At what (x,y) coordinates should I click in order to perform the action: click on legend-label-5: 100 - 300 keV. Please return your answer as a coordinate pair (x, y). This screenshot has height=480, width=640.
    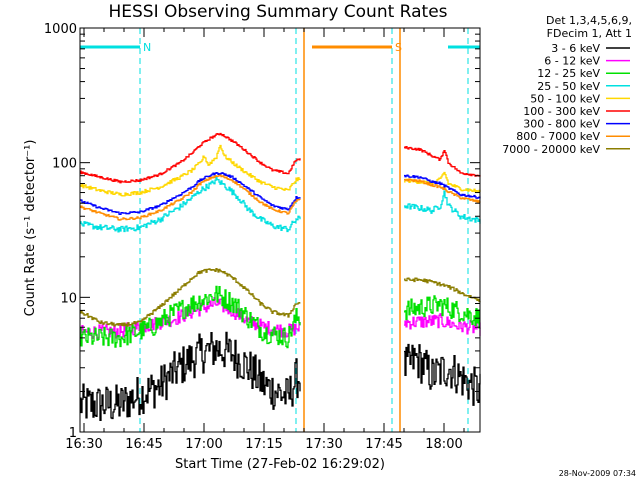
    Looking at the image, I should click on (561, 111).